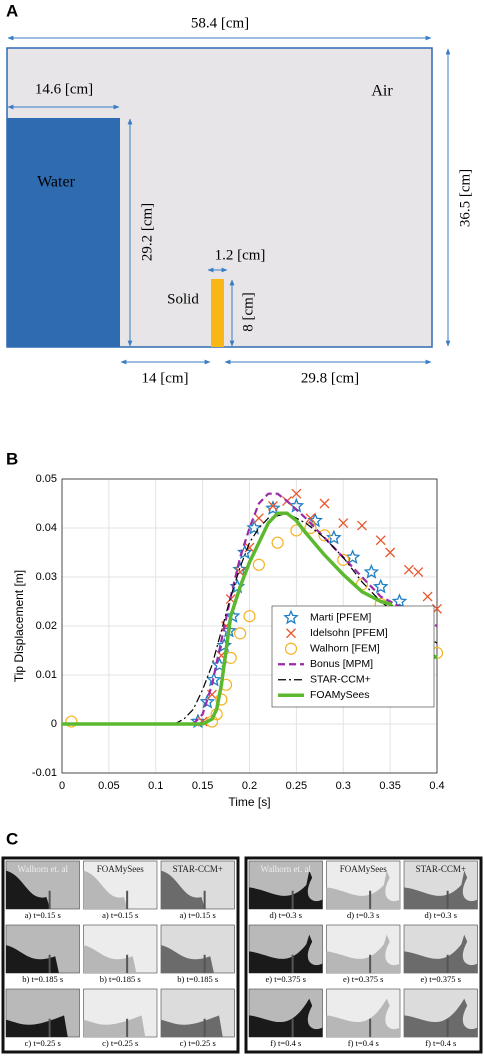  Describe the element at coordinates (363, 979) in the screenshot. I see `snapshot-caption: e) t=0.375 s` at that location.